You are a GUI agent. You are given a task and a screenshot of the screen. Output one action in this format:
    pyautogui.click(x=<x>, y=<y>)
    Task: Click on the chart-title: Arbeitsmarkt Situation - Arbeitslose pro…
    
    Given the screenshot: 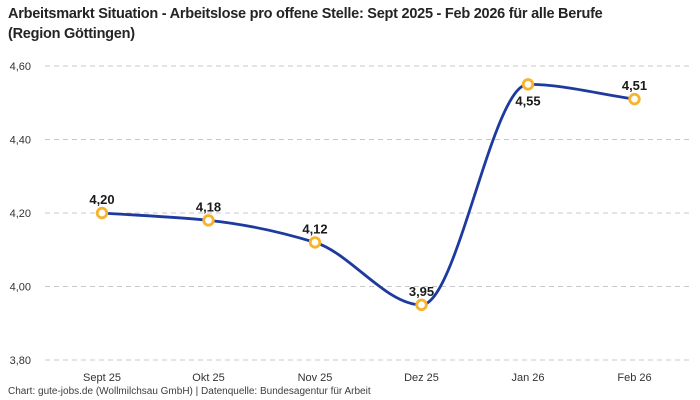 What is the action you would take?
    pyautogui.click(x=305, y=24)
    